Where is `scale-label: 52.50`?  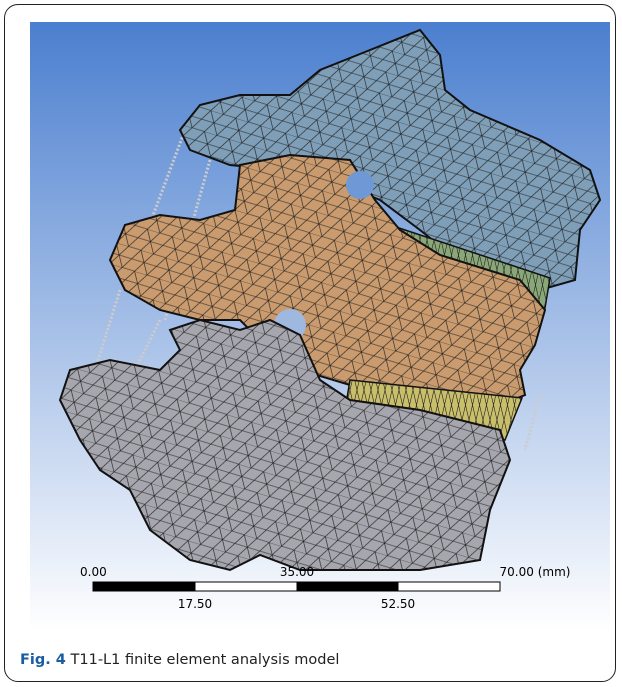
scale-label: 52.50 is located at coordinates (398, 604).